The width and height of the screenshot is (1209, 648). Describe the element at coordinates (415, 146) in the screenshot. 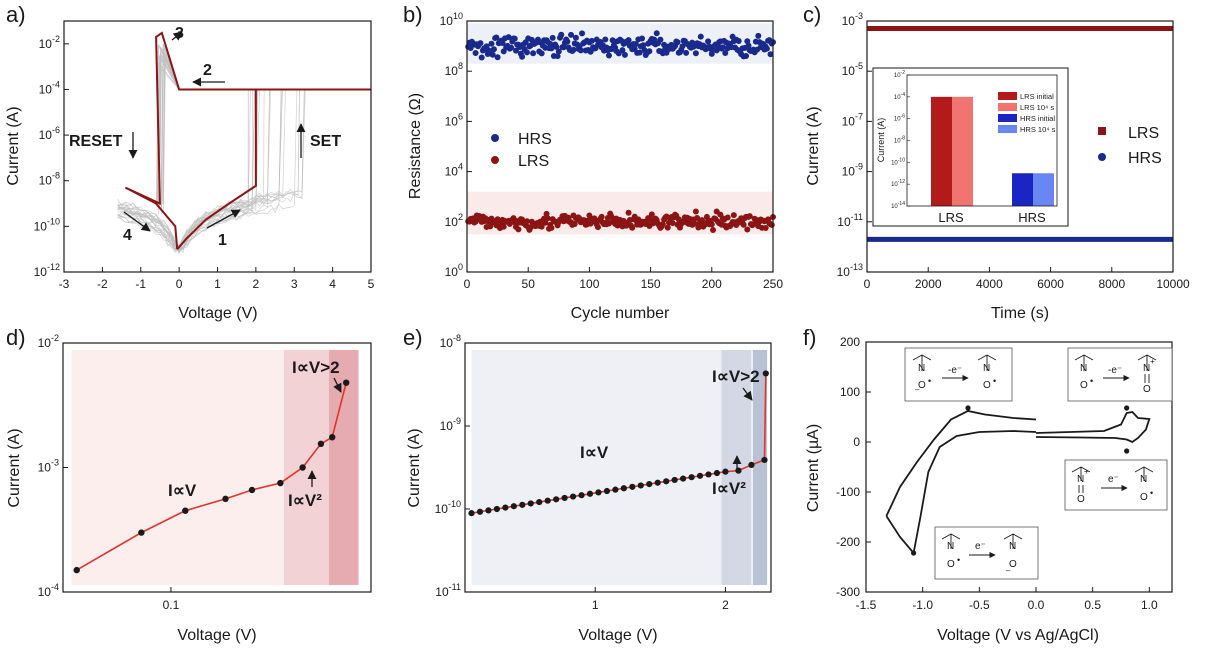

I see `panel-b-ylabel: Resistance (Ω)` at that location.